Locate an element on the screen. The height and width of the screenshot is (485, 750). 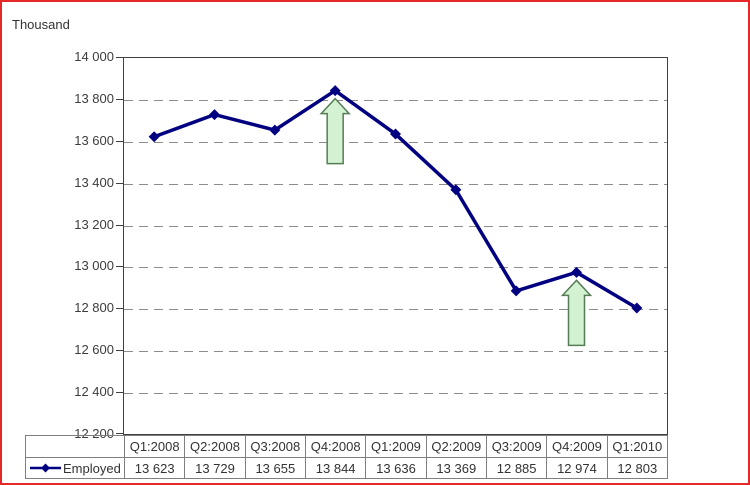
value-cell: 13 623 is located at coordinates (154, 468).